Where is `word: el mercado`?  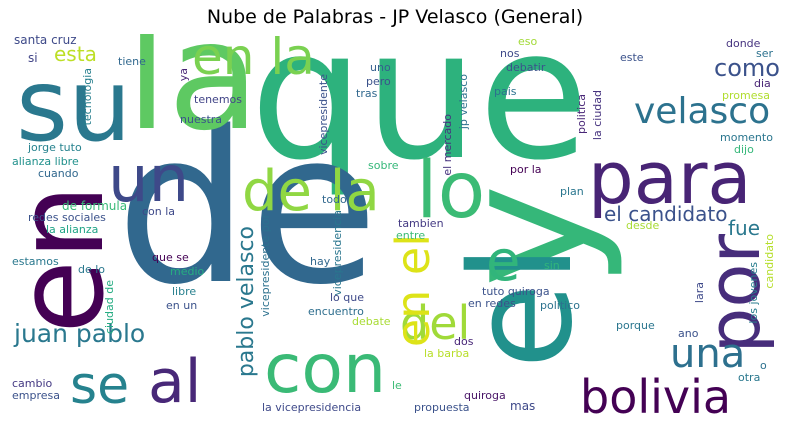 word: el mercado is located at coordinates (447, 145).